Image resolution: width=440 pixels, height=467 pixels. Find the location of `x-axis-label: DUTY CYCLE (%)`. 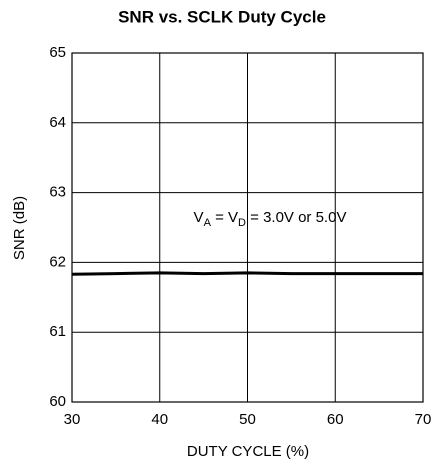

x-axis-label: DUTY CYCLE (%) is located at coordinates (248, 451).